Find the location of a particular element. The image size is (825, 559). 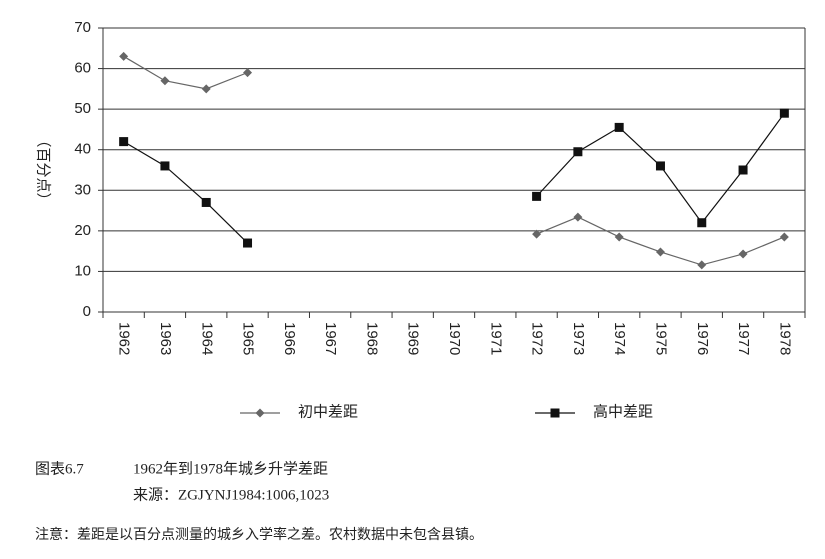

legend-item: 初中差距 is located at coordinates (299, 411).